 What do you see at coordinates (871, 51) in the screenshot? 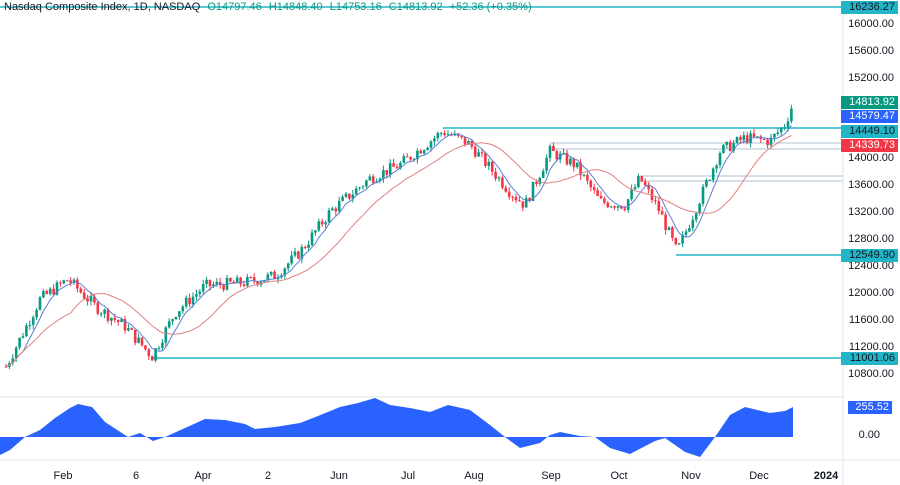
I see `price-axis-label: 15600.00` at bounding box center [871, 51].